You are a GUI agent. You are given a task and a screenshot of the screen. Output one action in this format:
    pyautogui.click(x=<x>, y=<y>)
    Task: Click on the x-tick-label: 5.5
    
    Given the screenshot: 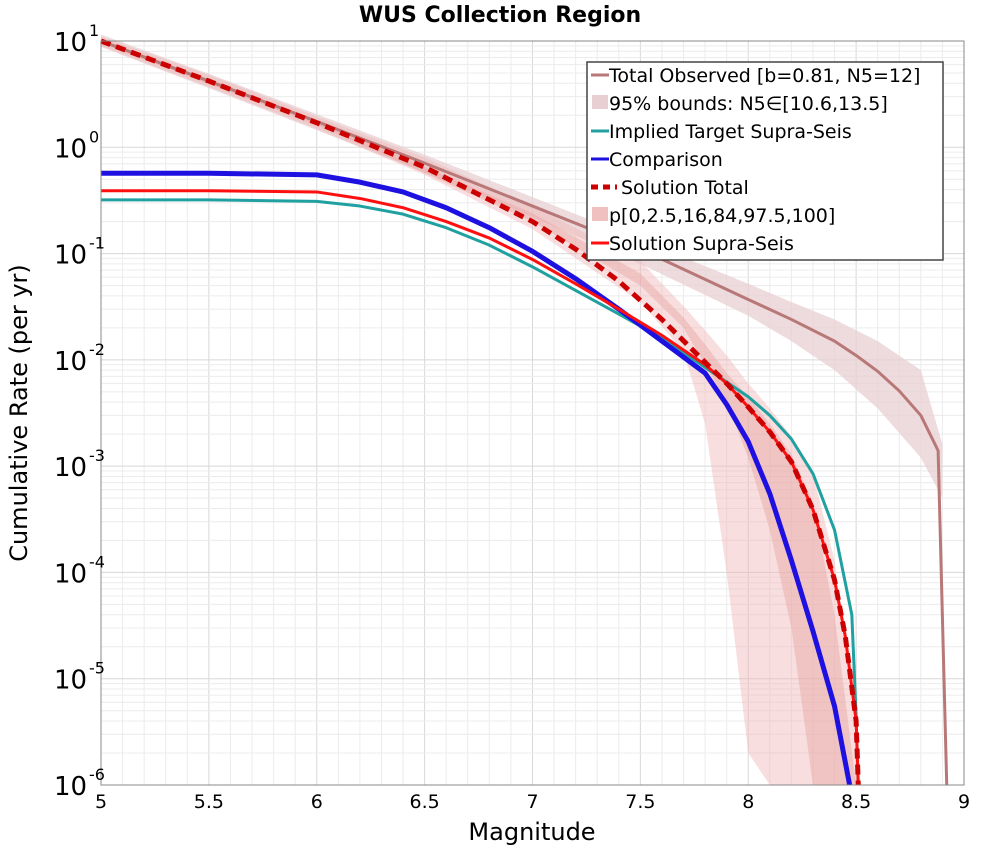 What is the action you would take?
    pyautogui.click(x=209, y=802)
    